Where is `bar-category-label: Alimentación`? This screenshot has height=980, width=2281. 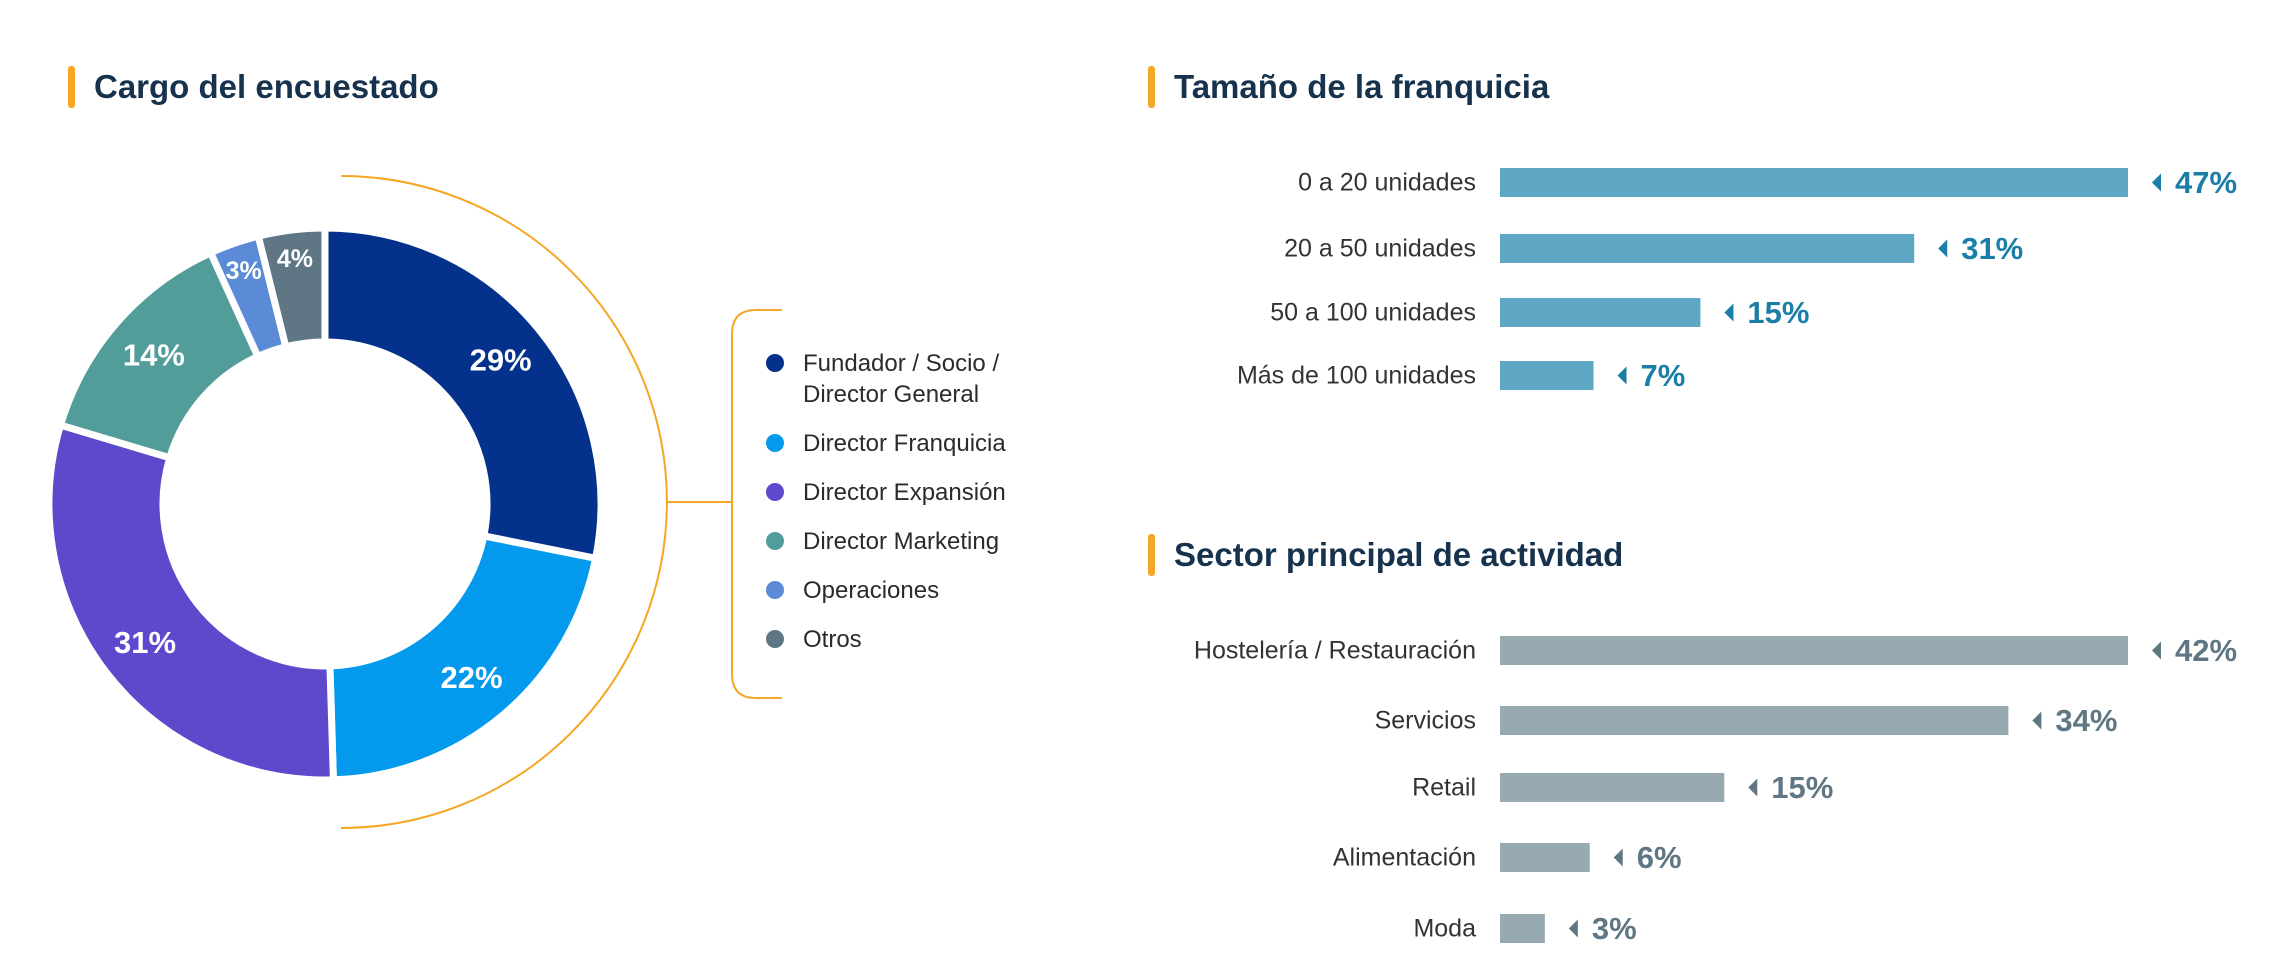 bar-category-label: Alimentación is located at coordinates (1404, 858).